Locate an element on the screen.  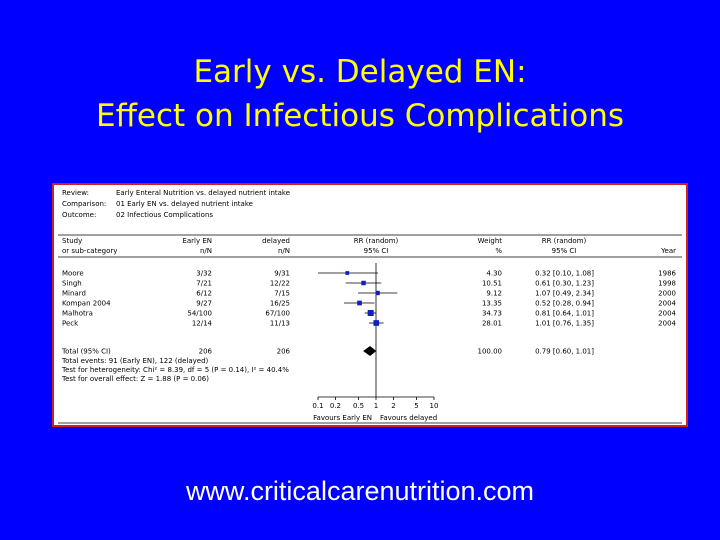
study-rr-ci: 0.32 [0.10, 1.08] is located at coordinates (564, 274).